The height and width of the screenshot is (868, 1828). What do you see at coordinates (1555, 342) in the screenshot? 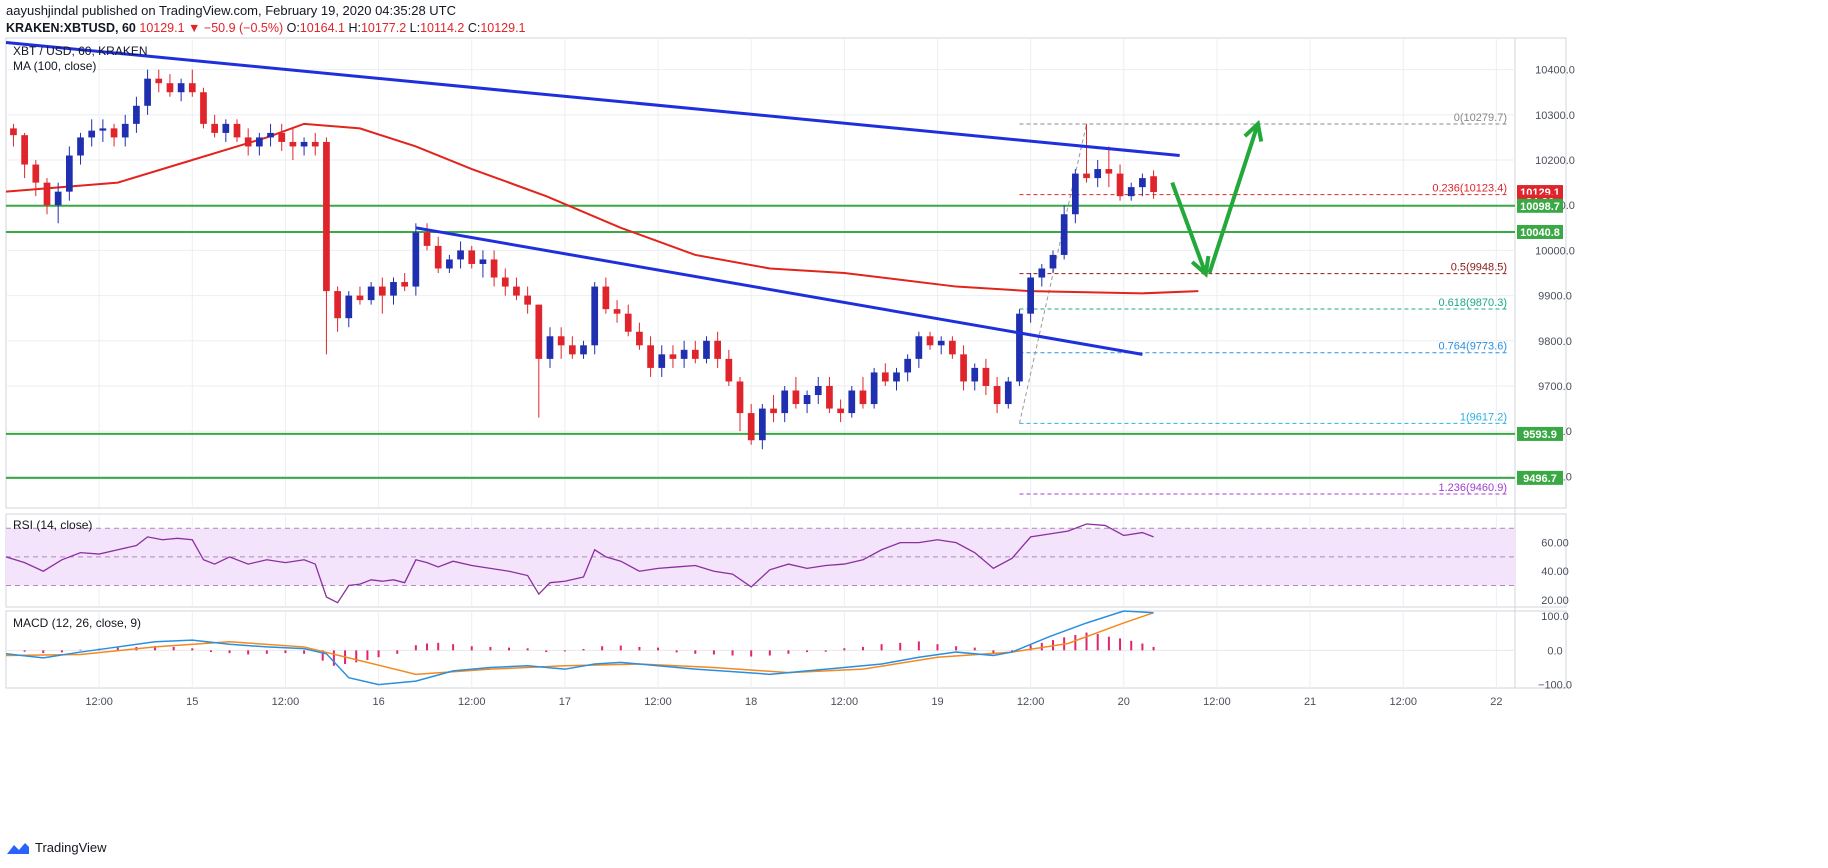
I see `y-tick-label: 9800.0` at bounding box center [1555, 342].